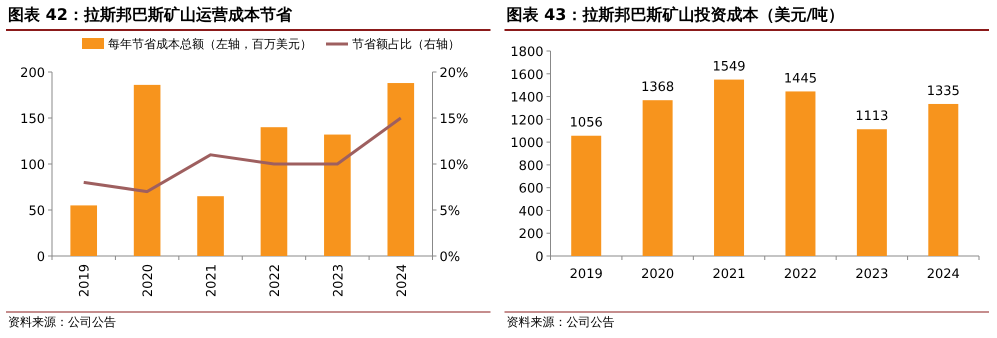  Describe the element at coordinates (729, 67) in the screenshot. I see `data-label: 1549` at that location.